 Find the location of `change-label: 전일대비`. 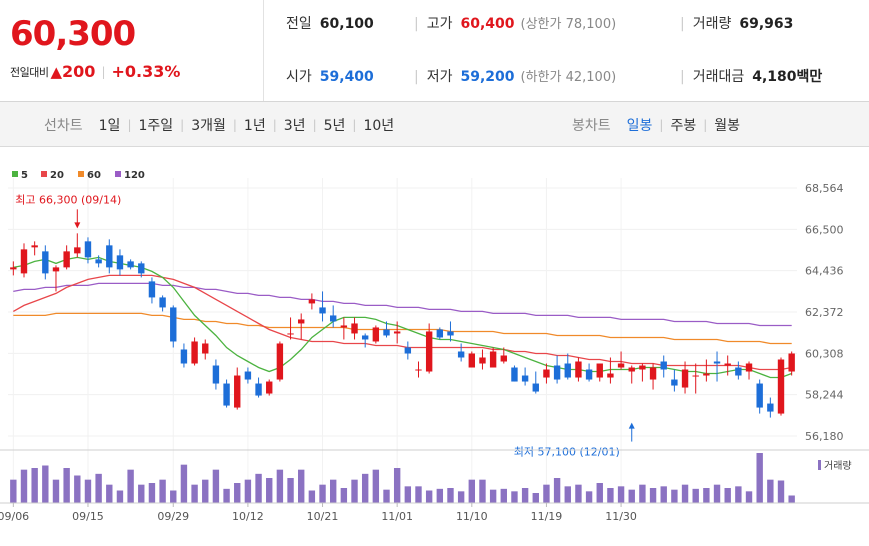

change-label: 전일대비 is located at coordinates (29, 72).